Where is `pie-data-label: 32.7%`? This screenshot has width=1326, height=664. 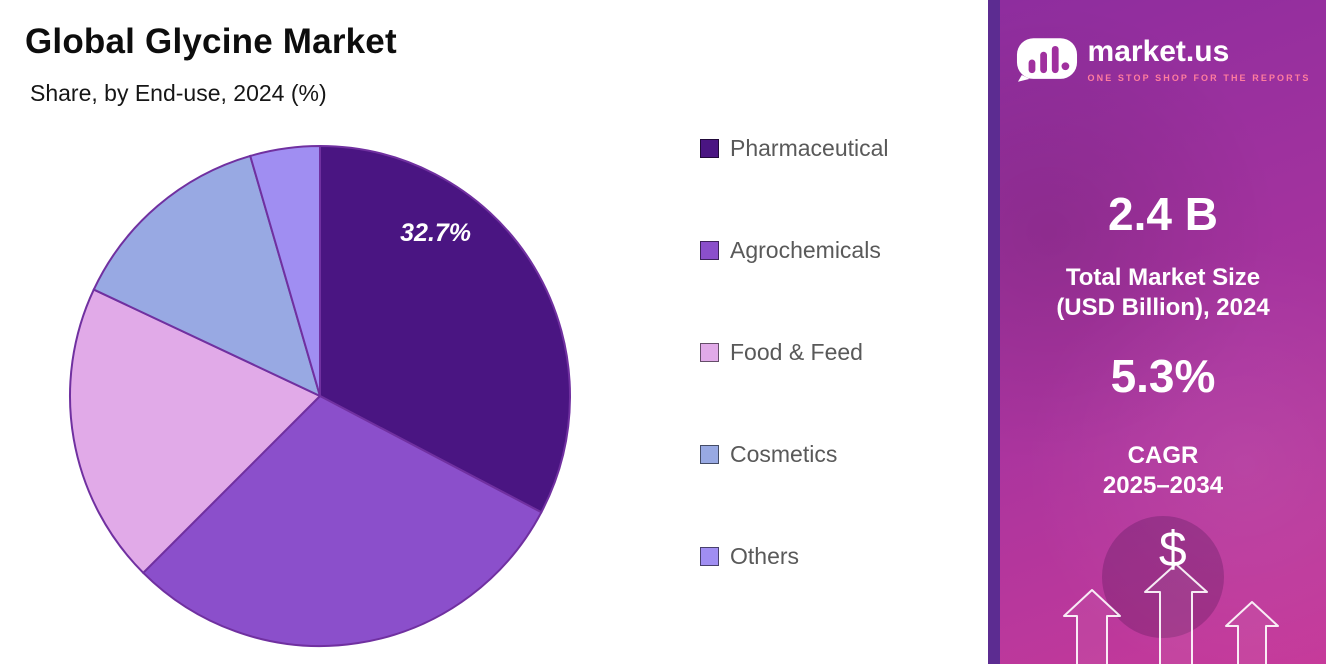 pie-data-label: 32.7% is located at coordinates (435, 233).